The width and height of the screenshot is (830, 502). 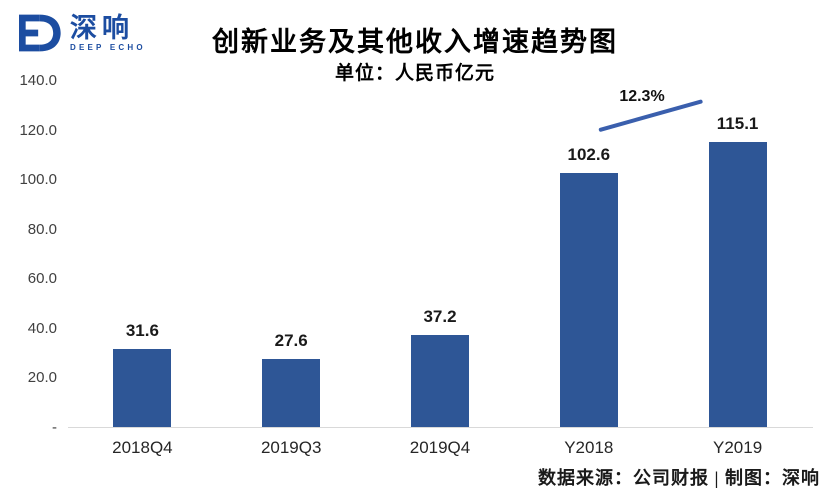 What do you see at coordinates (42, 279) in the screenshot?
I see `y-tick-label: 60.0` at bounding box center [42, 279].